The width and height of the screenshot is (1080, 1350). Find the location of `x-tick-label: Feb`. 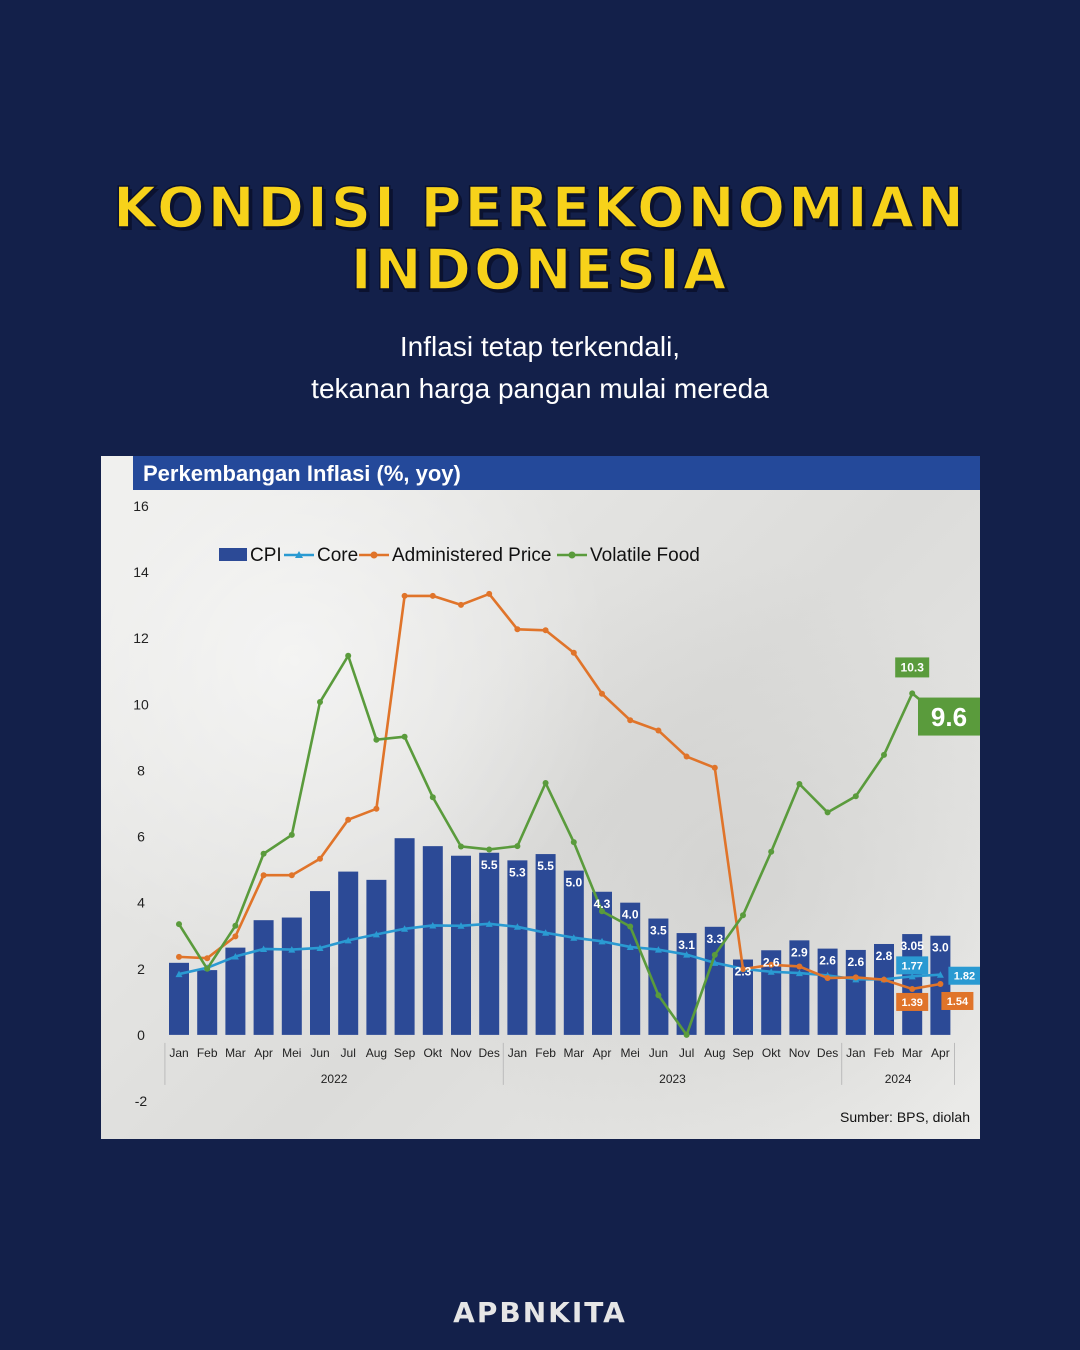

x-tick-label: Feb is located at coordinates (545, 1053).